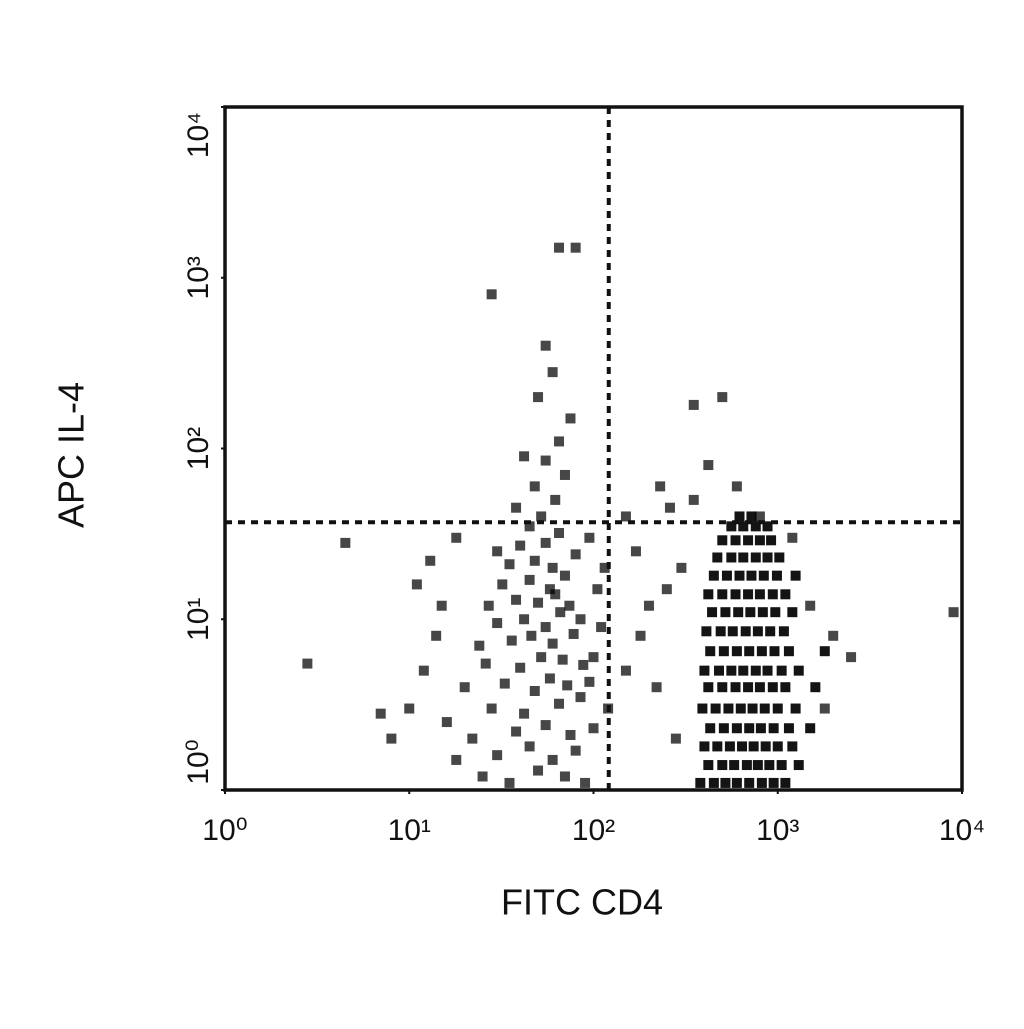 The width and height of the screenshot is (1024, 1029). I want to click on x-tick-label: 10³, so click(777, 830).